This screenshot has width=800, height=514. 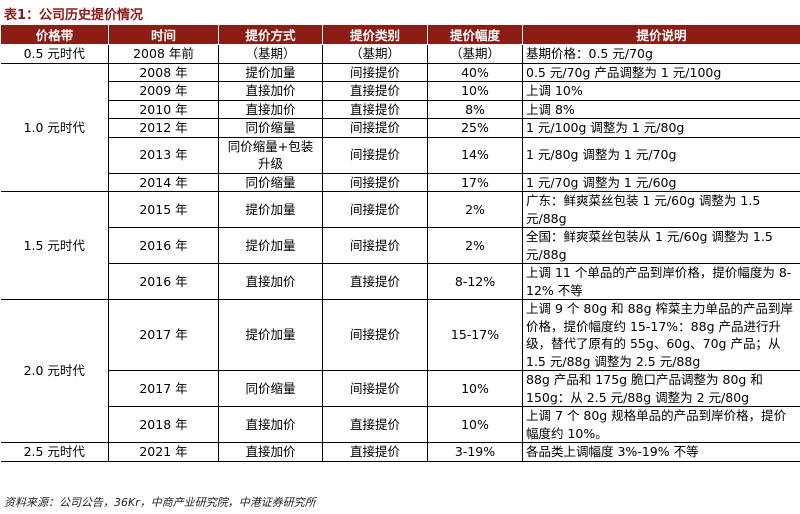 I want to click on magnitude-cell: 17%, so click(x=475, y=182).